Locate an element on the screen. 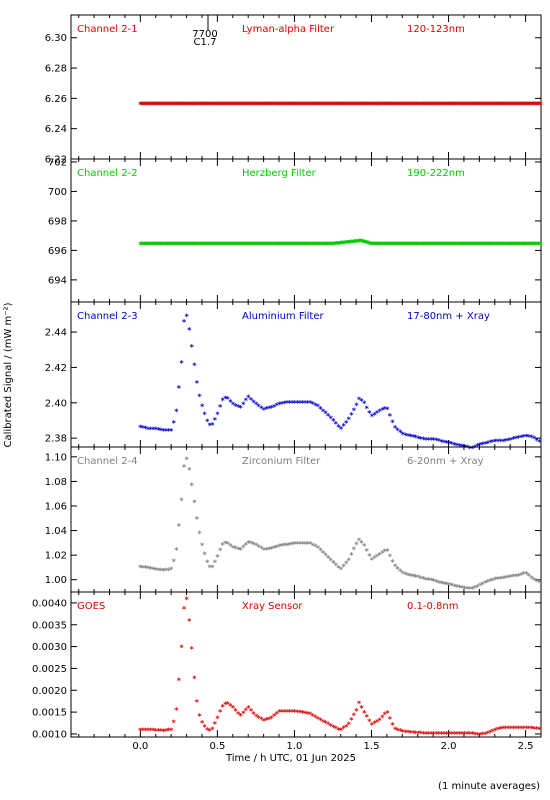 This screenshot has height=800, width=550. y-tick-label: 1.10 is located at coordinates (56, 457).